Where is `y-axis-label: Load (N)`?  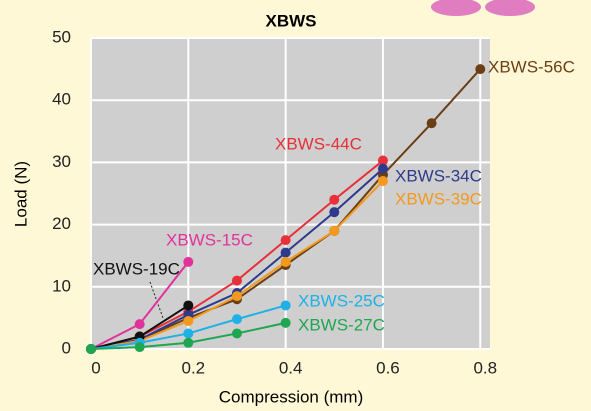 y-axis-label: Load (N) is located at coordinates (20, 194).